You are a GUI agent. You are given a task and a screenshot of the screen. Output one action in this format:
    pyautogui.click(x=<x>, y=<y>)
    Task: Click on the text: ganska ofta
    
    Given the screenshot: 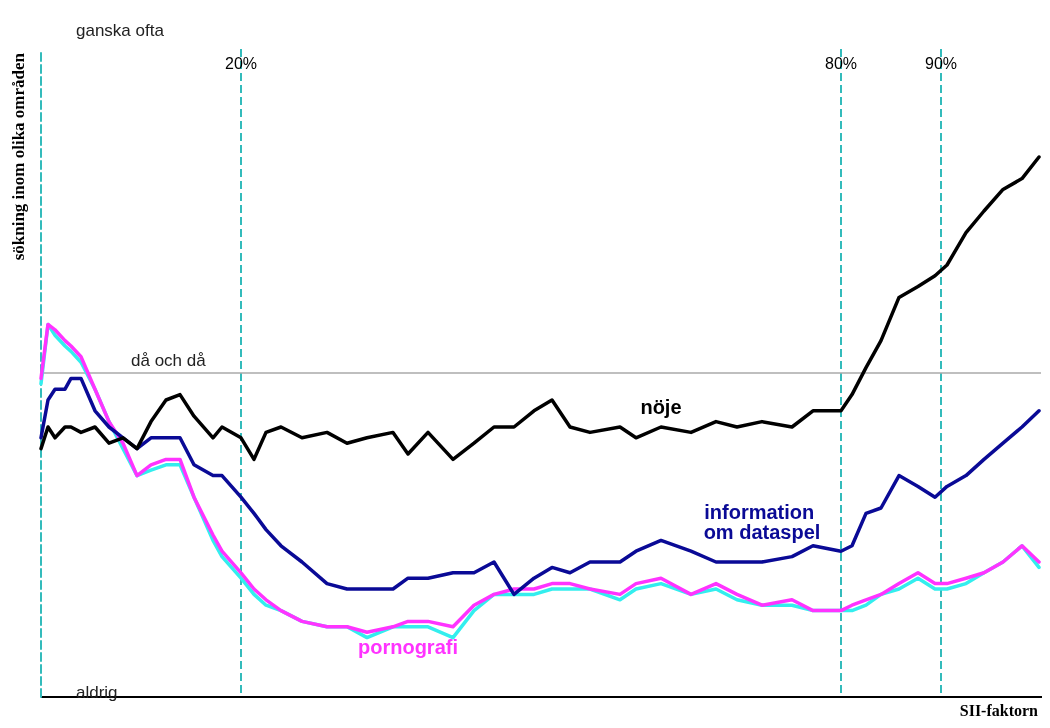 What is the action you would take?
    pyautogui.click(x=120, y=30)
    